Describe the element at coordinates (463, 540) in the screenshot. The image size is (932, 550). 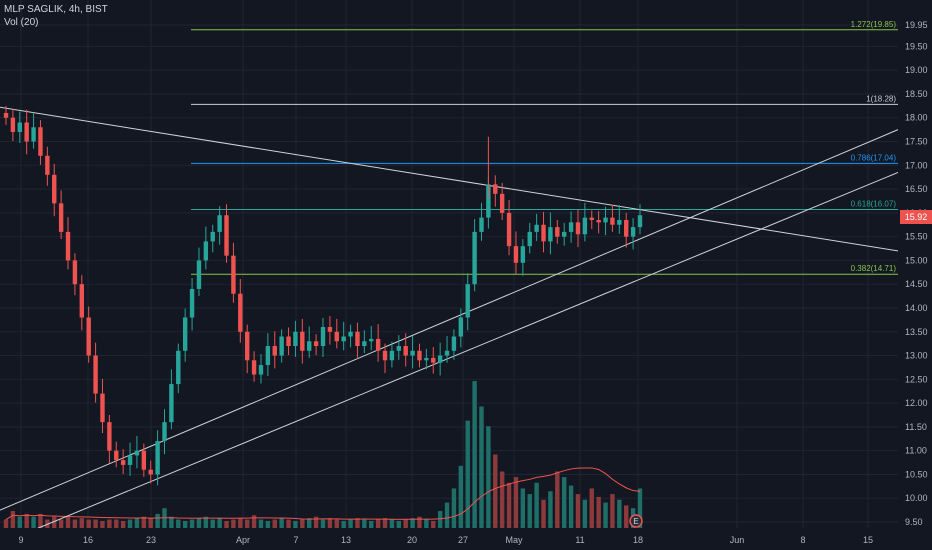
I see `time-tick-label: 27` at that location.